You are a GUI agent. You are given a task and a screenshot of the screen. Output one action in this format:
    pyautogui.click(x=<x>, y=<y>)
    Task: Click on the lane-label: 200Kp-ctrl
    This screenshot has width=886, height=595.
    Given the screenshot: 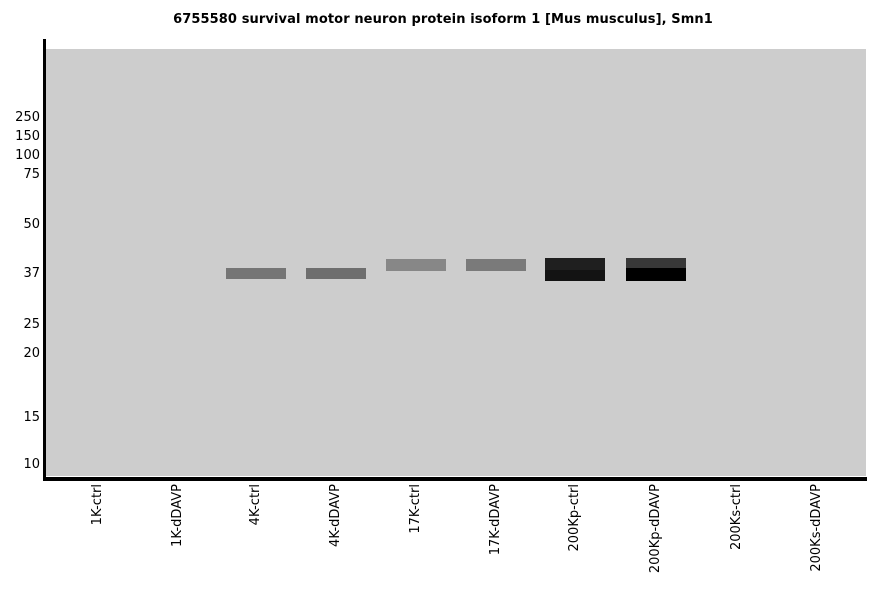 What is the action you would take?
    pyautogui.click(x=574, y=518)
    